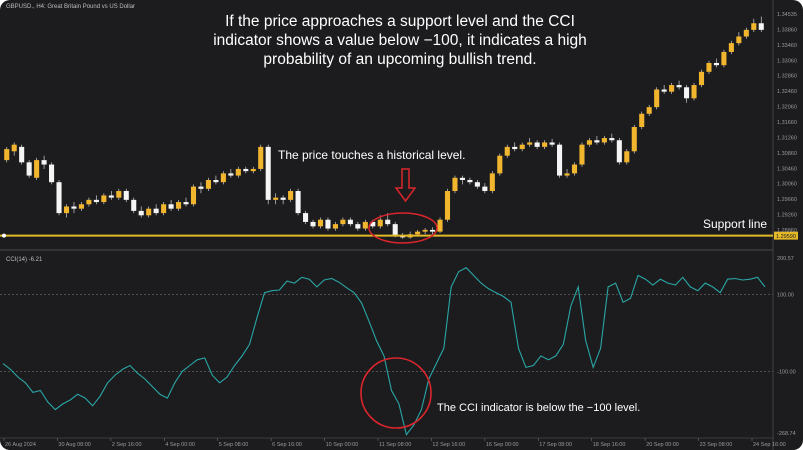  Describe the element at coordinates (786, 237) in the screenshot. I see `support-price-label: 1.29590` at that location.